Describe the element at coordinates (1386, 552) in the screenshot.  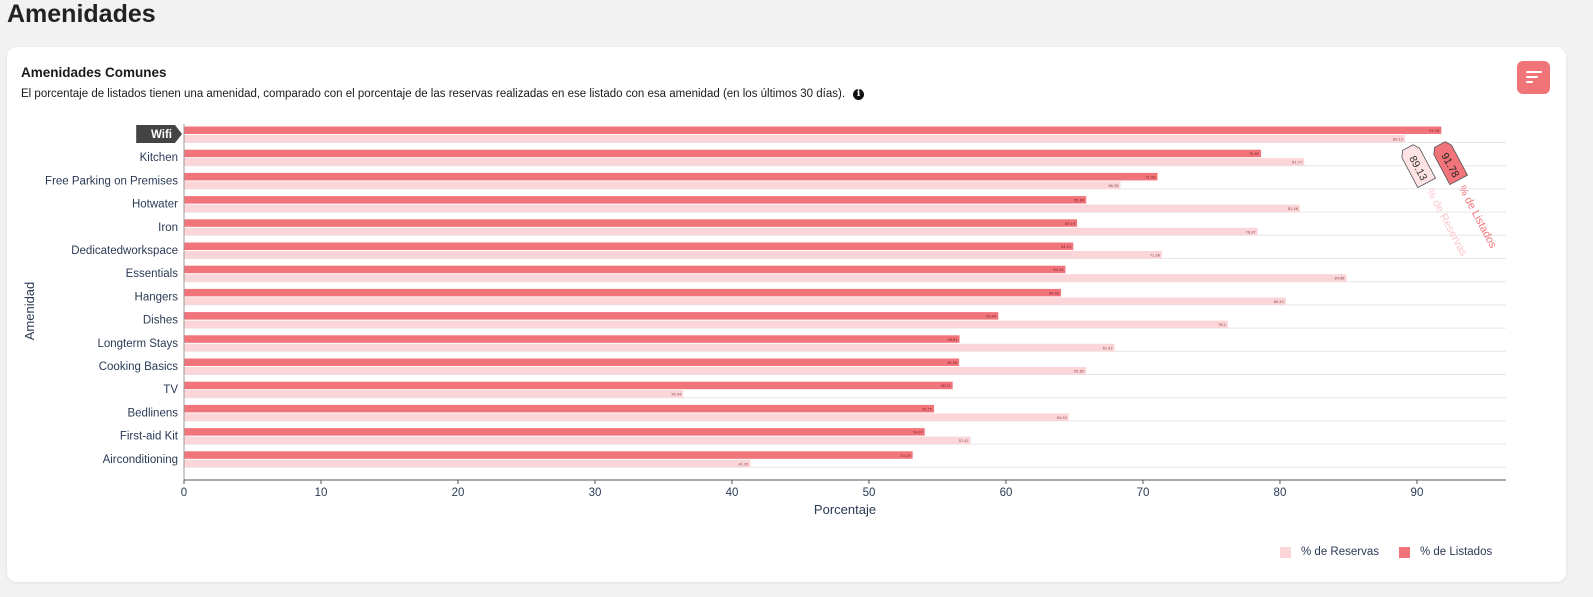
I see `chart-legend: % de Reservas % de Listados` at that location.